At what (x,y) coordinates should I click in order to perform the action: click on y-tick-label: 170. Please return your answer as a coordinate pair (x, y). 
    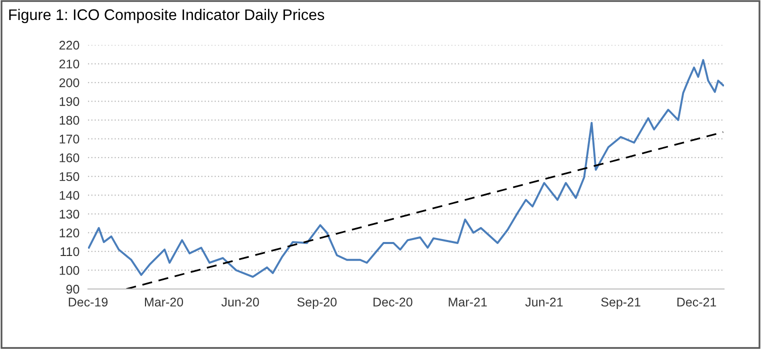
    Looking at the image, I should click on (70, 139).